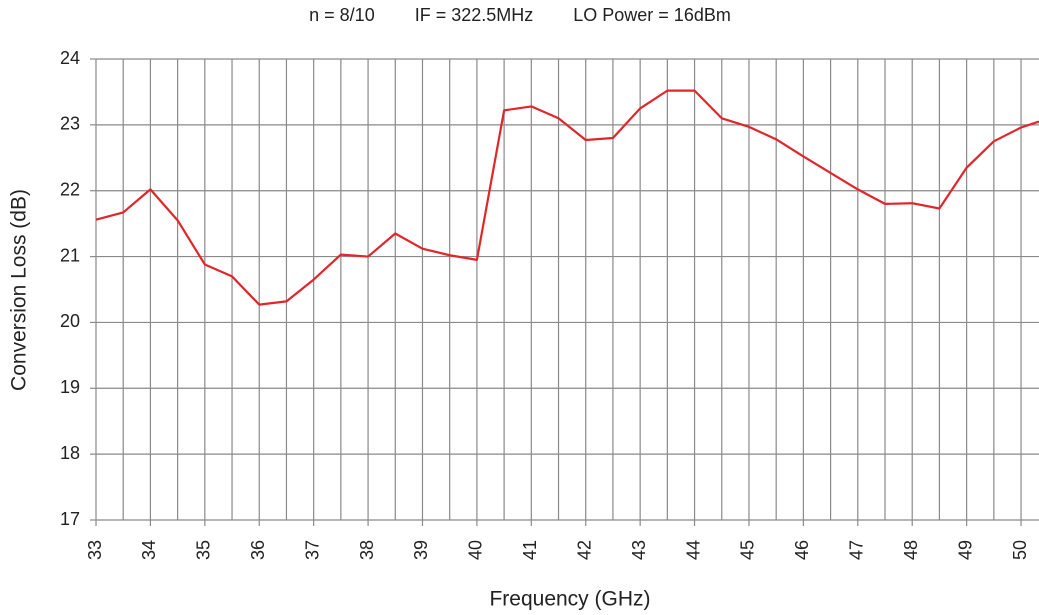 Image resolution: width=1039 pixels, height=615 pixels. Describe the element at coordinates (95, 550) in the screenshot. I see `x-tick-label: 33` at that location.